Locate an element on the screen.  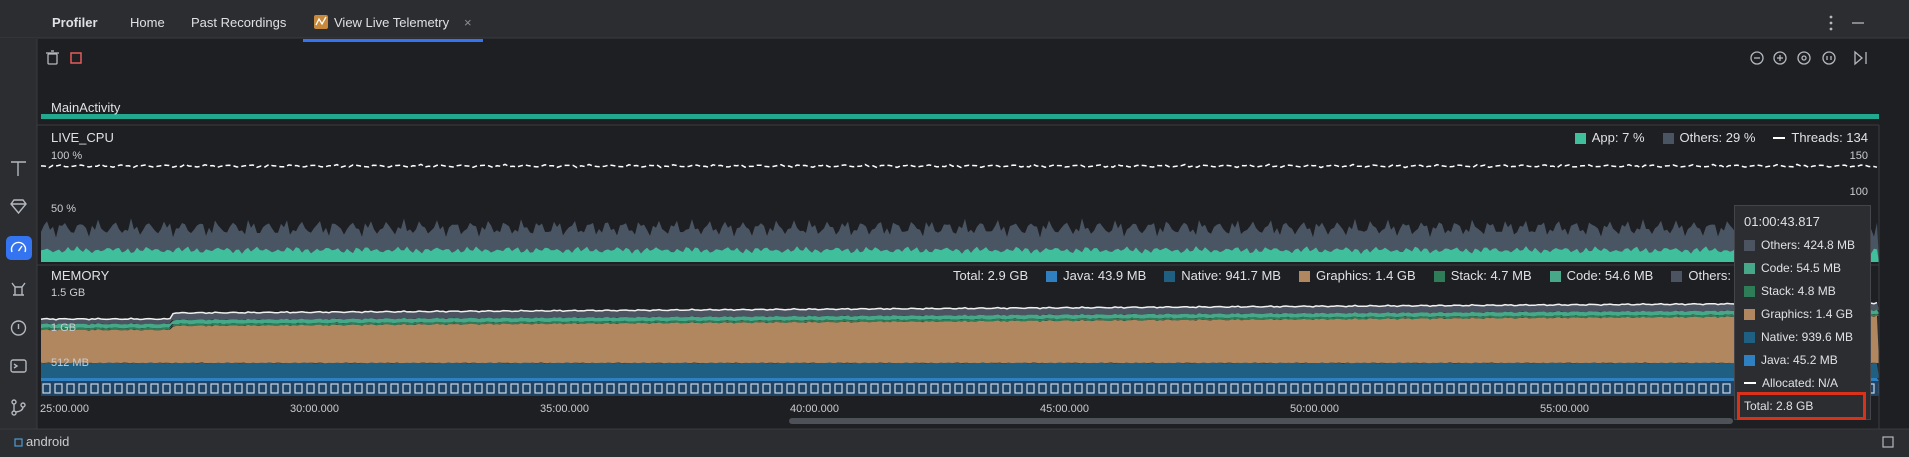
tooltip-row: Java: 45.2 MB is located at coordinates (1791, 360).